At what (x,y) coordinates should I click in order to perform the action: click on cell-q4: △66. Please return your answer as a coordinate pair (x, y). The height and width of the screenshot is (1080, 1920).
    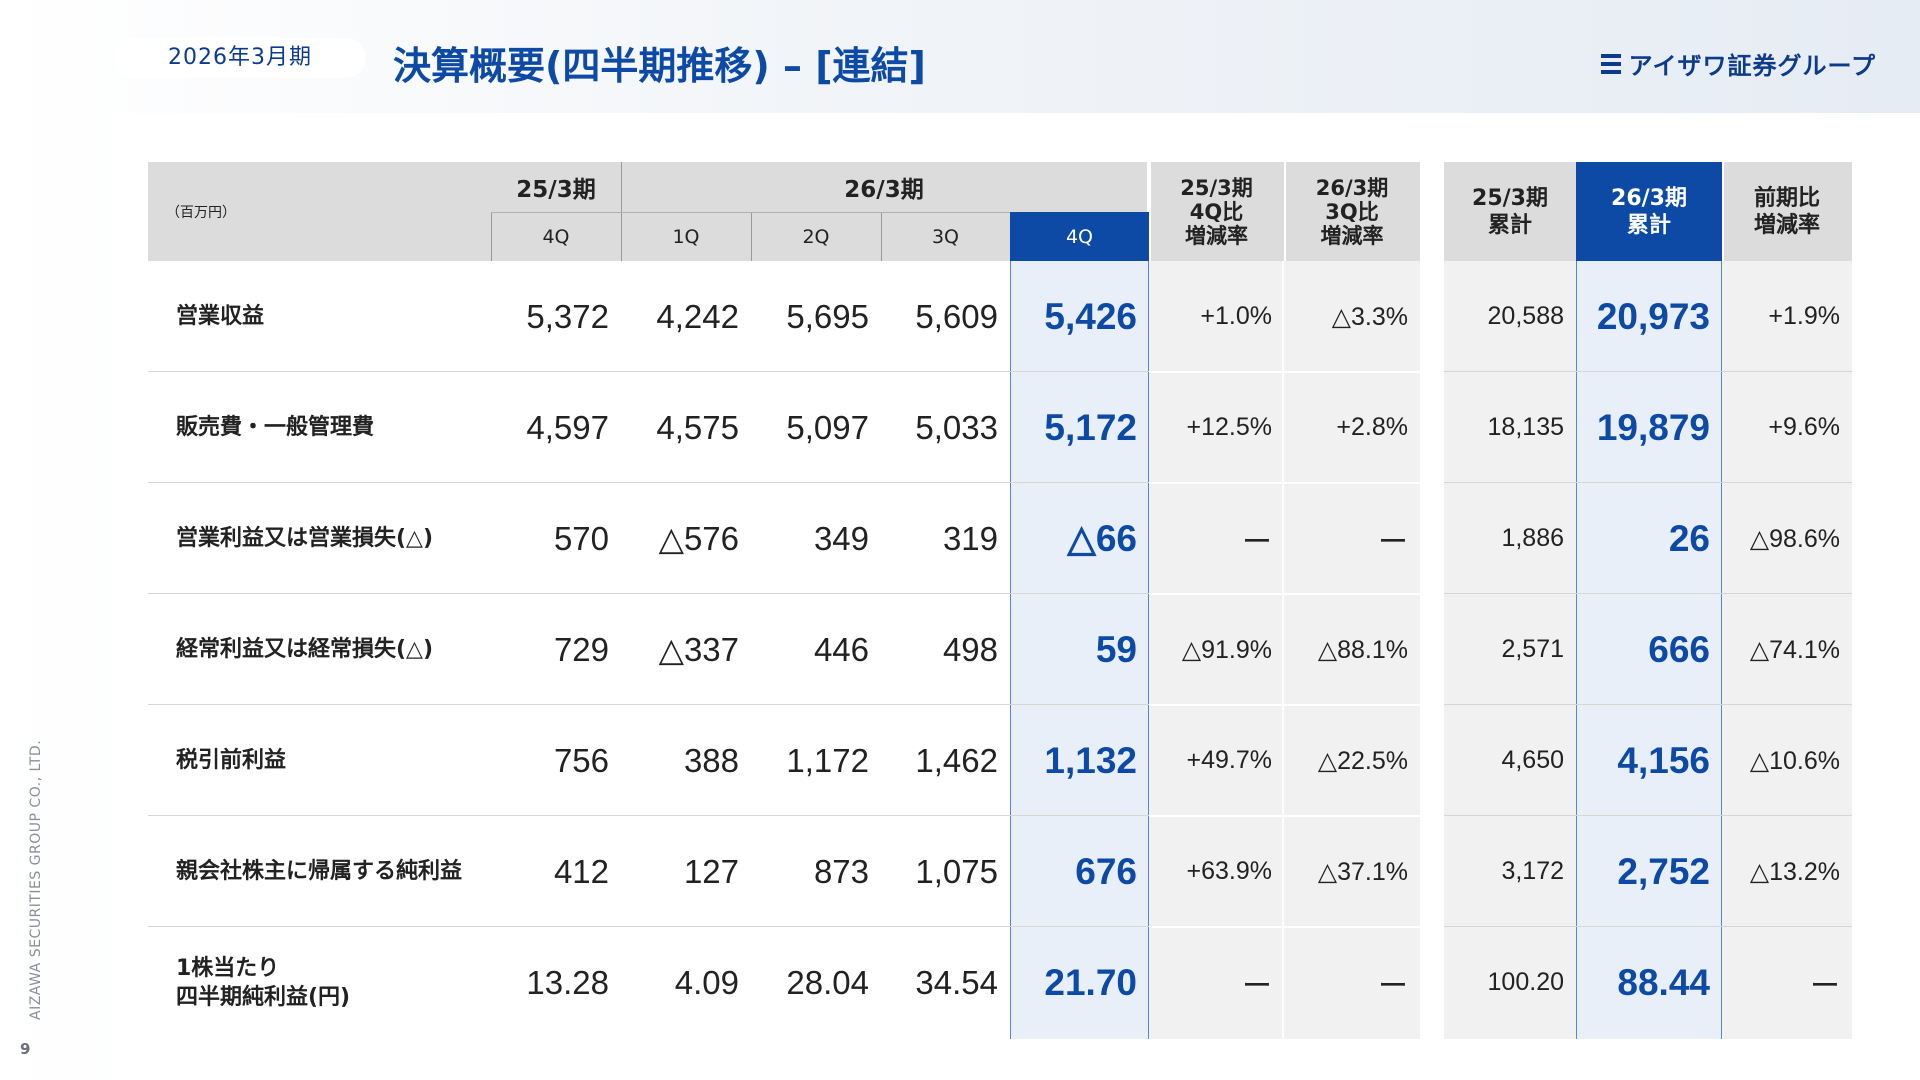
    Looking at the image, I should click on (1102, 538).